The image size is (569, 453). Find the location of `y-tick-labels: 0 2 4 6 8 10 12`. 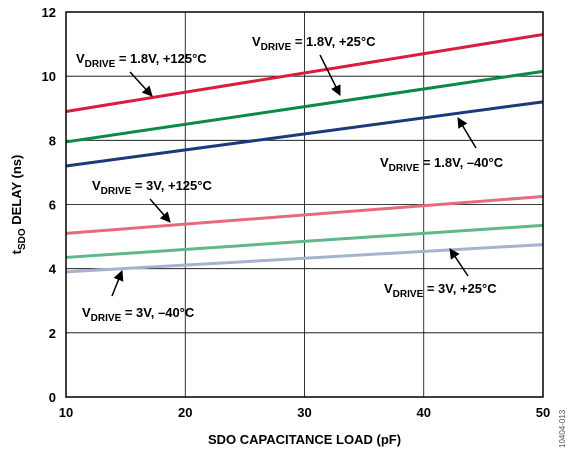

y-tick-labels: 0 2 4 6 8 10 12 is located at coordinates (49, 205).